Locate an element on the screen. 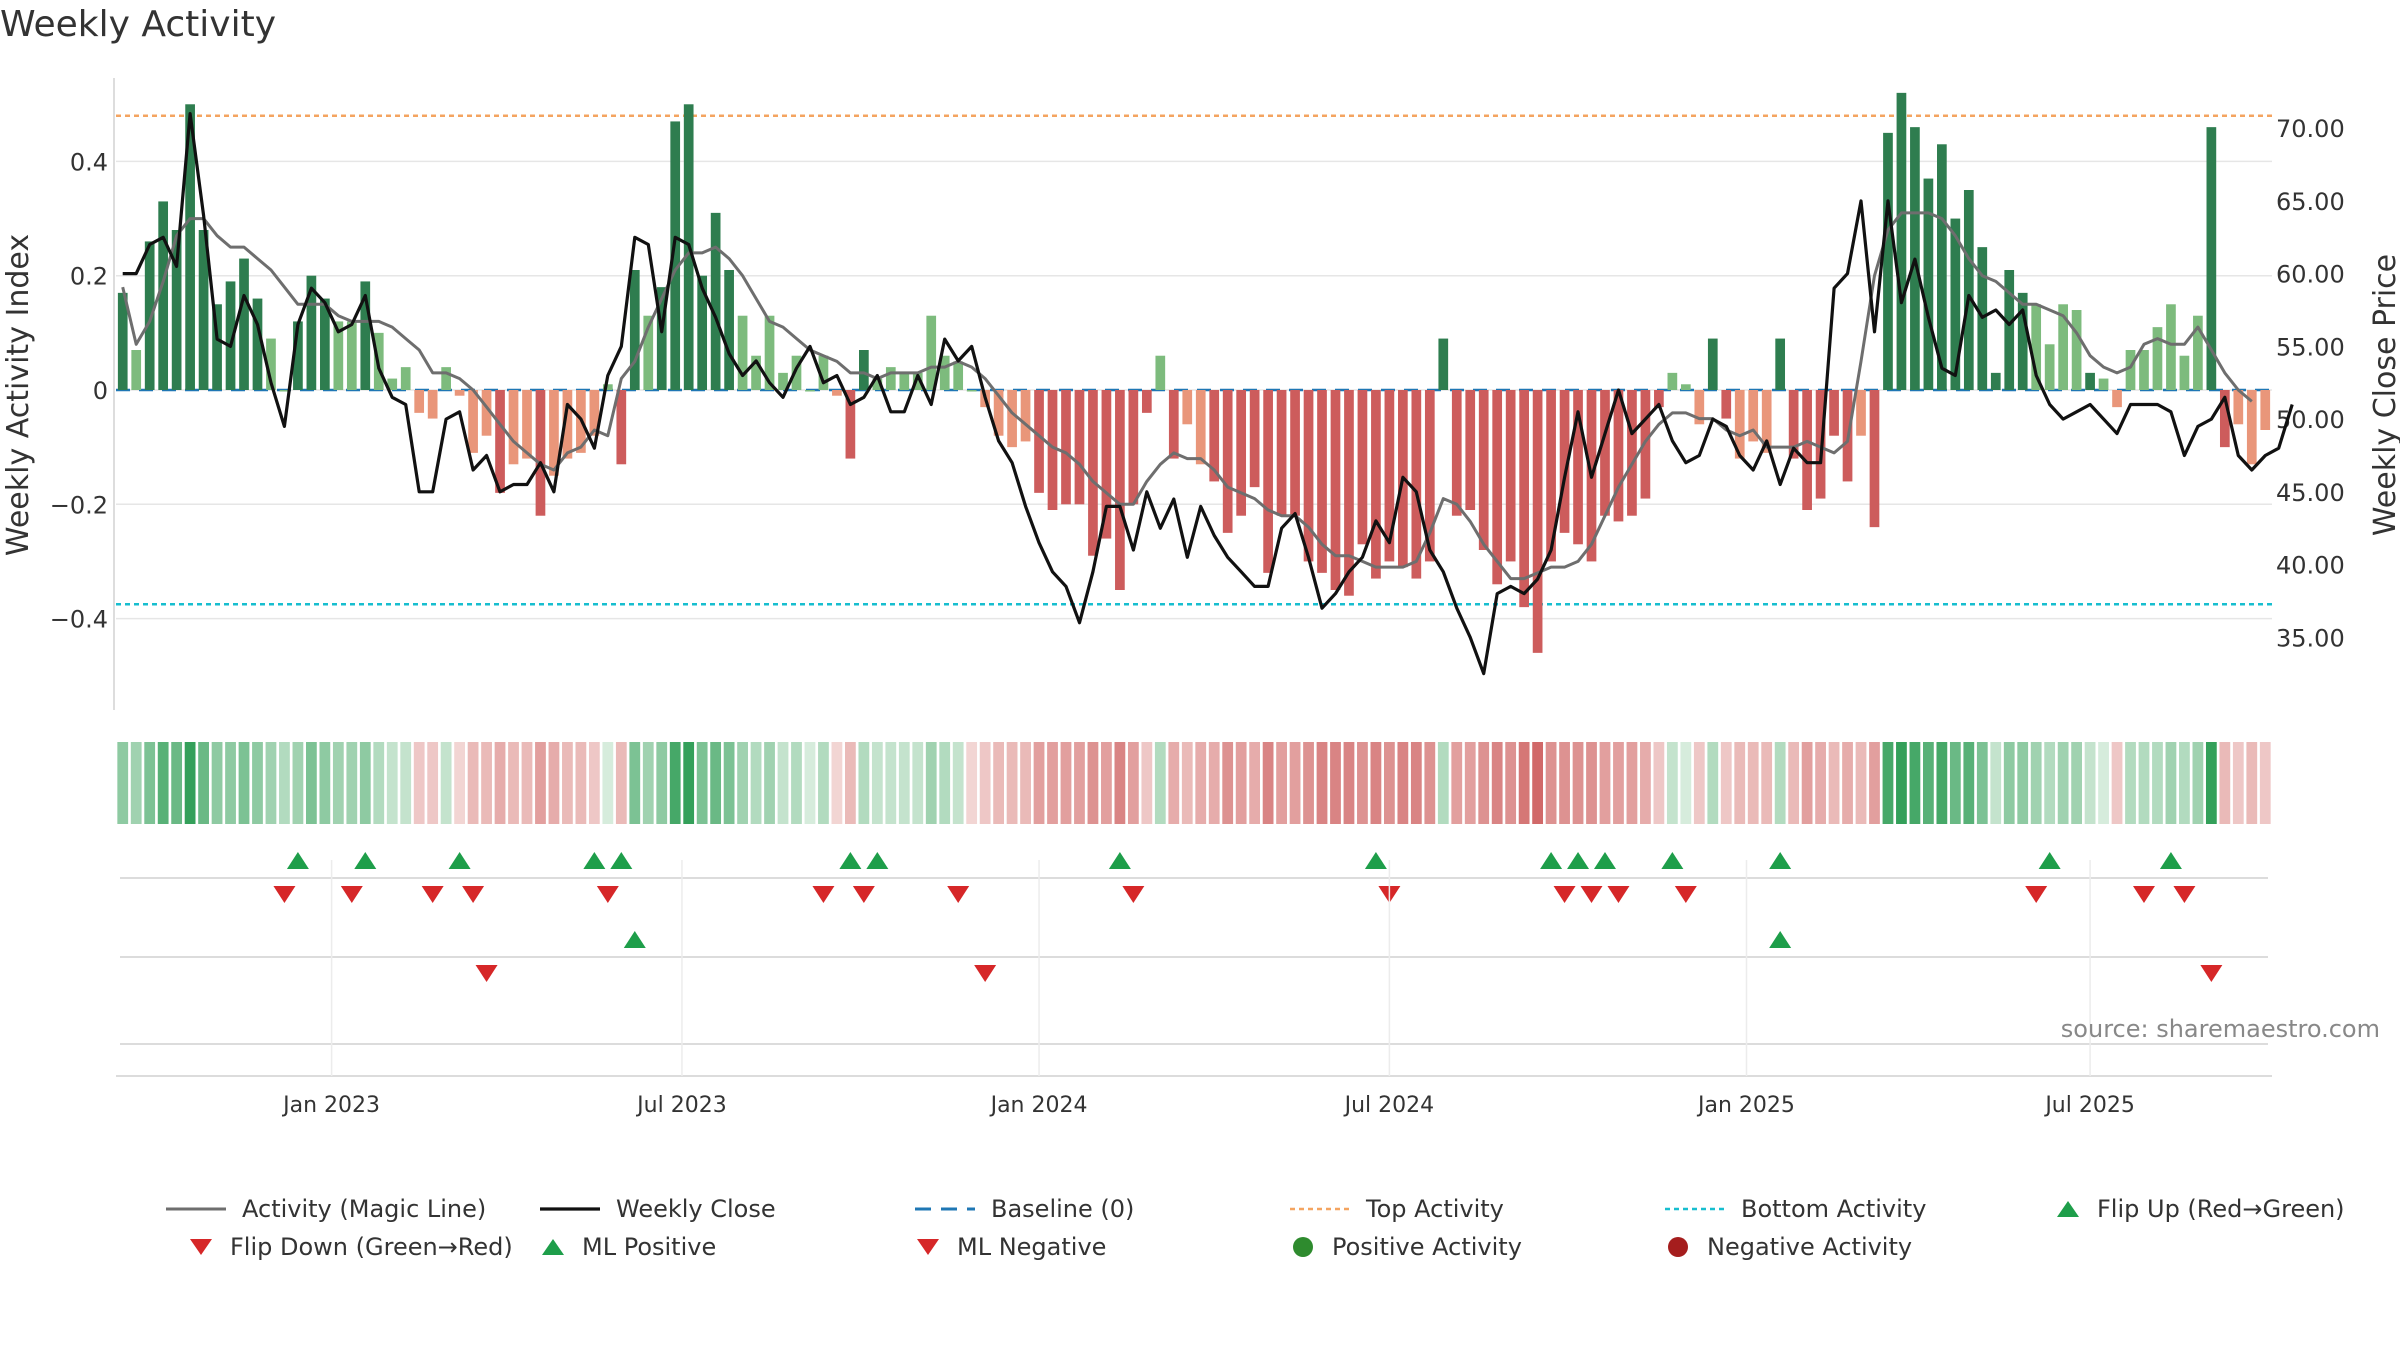  y-tick-label: 0 is located at coordinates (100, 391).